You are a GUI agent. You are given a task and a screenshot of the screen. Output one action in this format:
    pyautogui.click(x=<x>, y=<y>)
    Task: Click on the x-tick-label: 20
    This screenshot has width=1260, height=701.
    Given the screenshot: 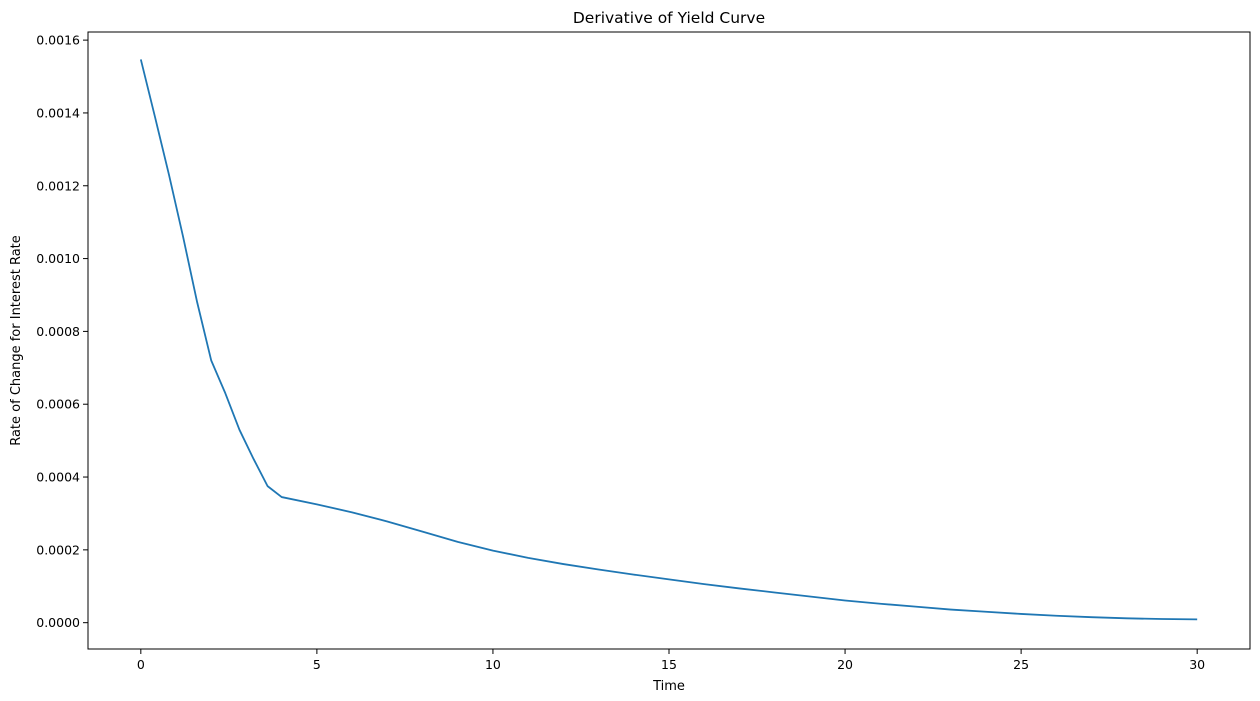 What is the action you would take?
    pyautogui.click(x=845, y=664)
    